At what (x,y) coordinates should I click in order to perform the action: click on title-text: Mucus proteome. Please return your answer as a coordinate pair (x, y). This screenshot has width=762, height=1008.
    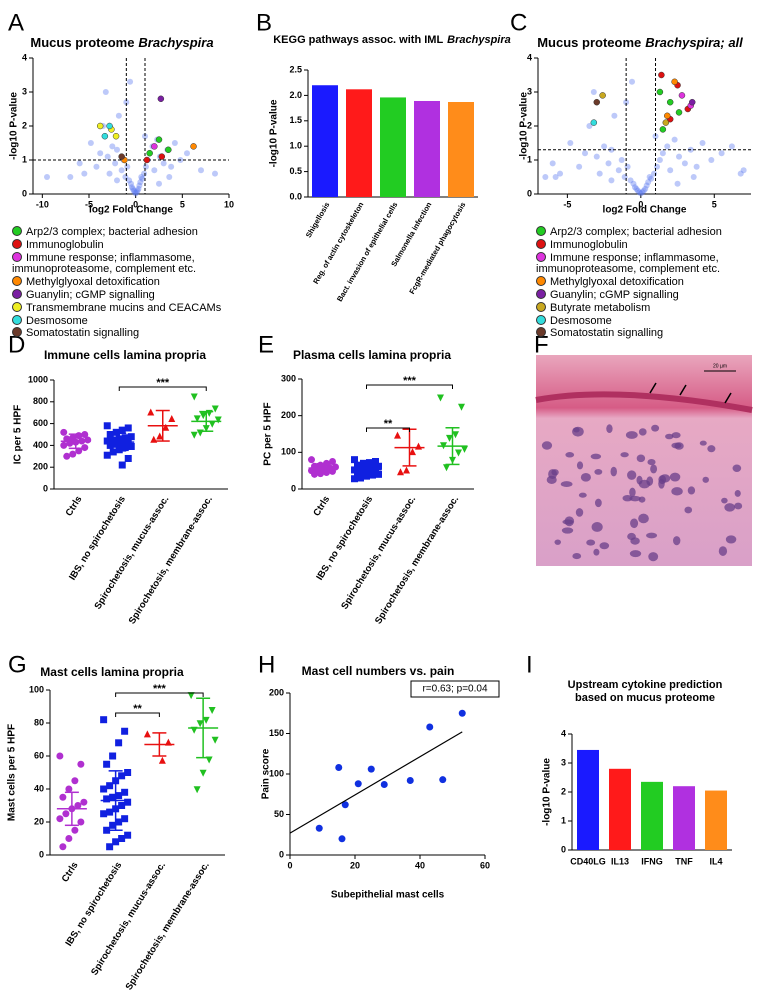
    Looking at the image, I should click on (589, 42).